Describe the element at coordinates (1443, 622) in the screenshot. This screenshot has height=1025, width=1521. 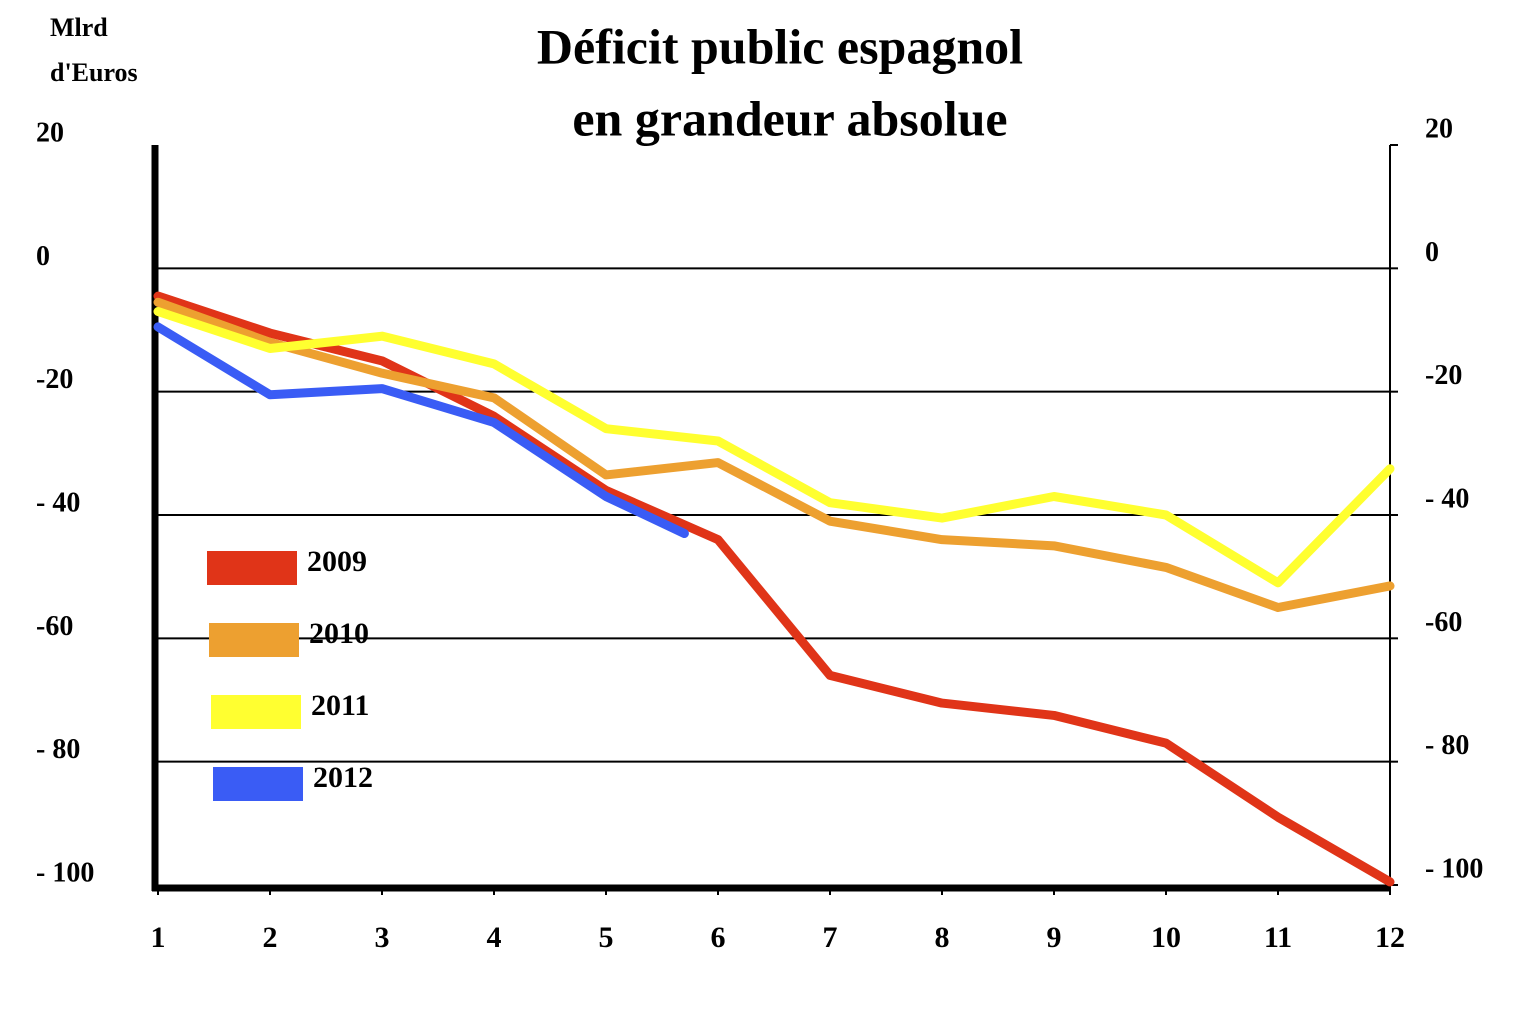
I see `y2-tick-label: -60` at that location.